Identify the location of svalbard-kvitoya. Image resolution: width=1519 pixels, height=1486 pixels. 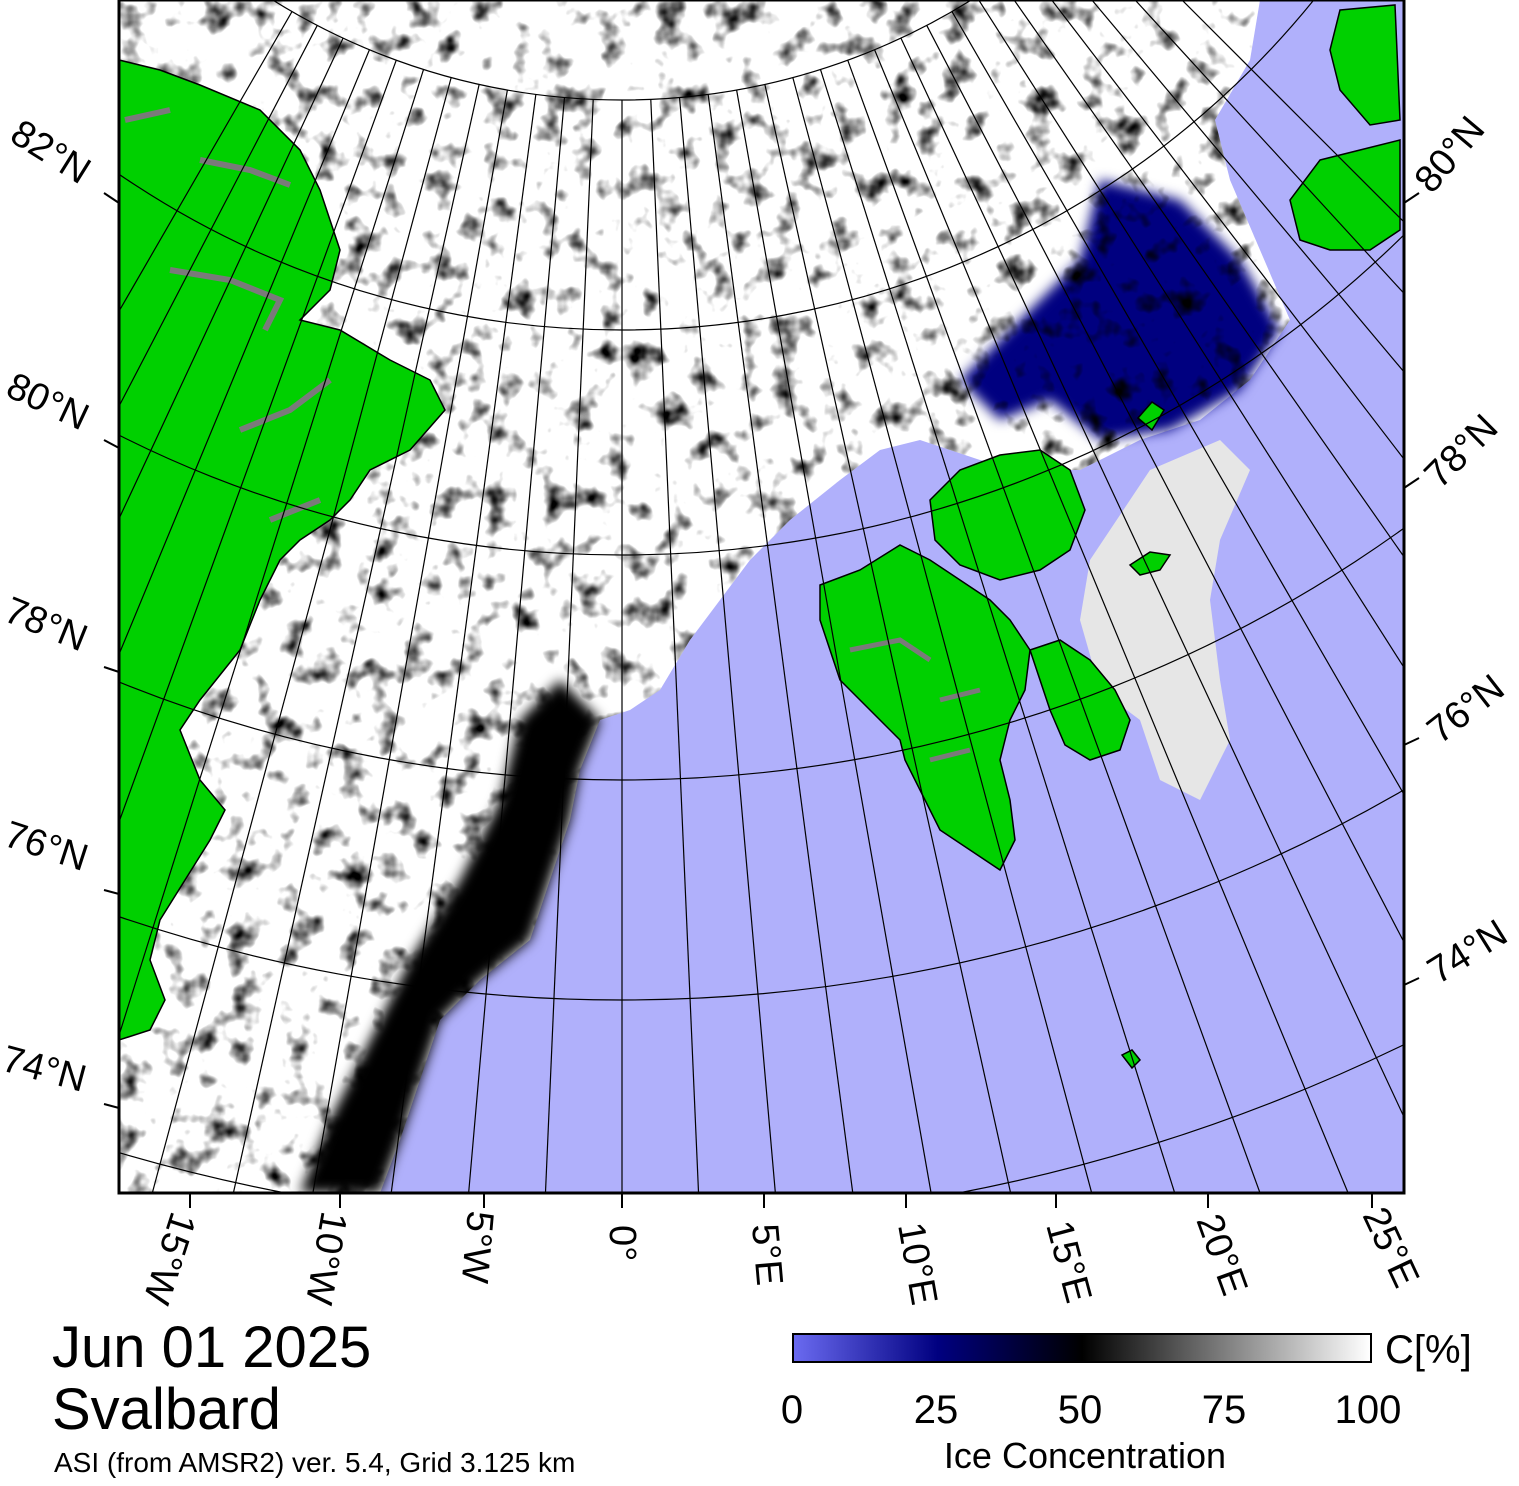
(1151, 416).